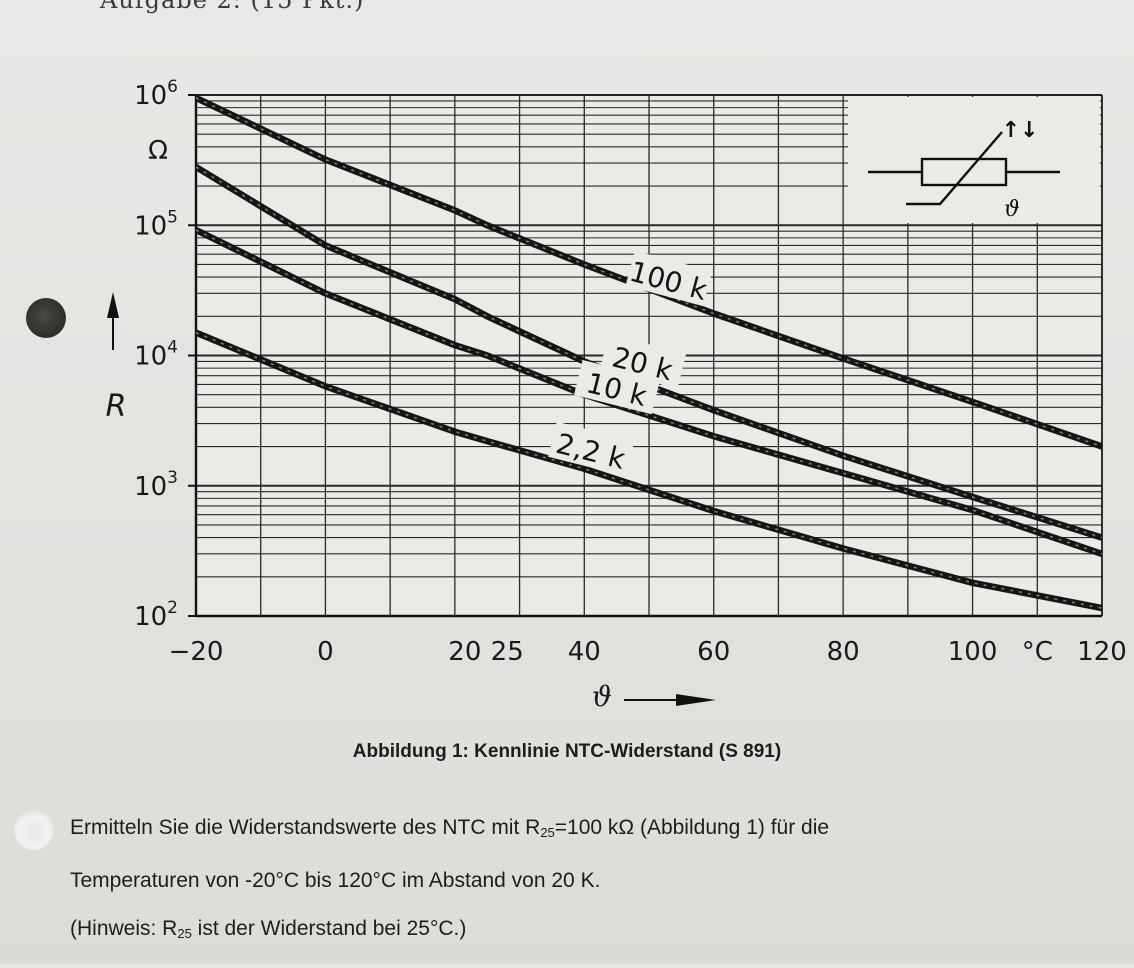  I want to click on y-axis-label: R, so click(116, 406).